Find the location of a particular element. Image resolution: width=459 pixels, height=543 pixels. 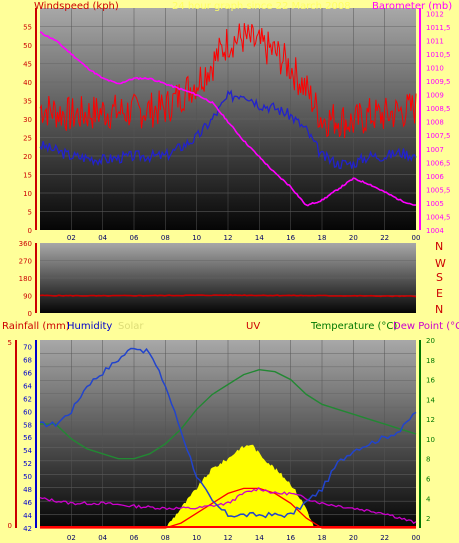

temp-y-tick: 14 is located at coordinates (430, 400).